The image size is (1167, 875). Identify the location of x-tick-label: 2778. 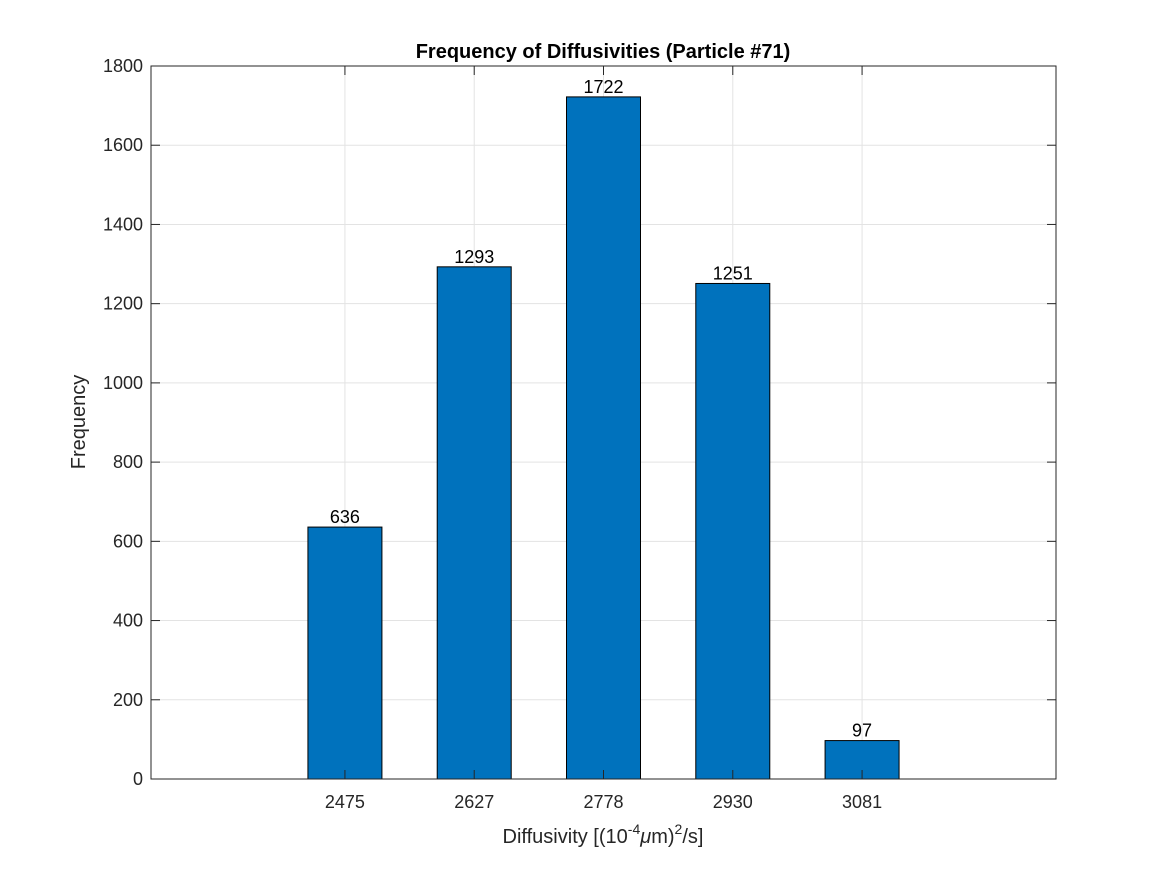
(603, 802).